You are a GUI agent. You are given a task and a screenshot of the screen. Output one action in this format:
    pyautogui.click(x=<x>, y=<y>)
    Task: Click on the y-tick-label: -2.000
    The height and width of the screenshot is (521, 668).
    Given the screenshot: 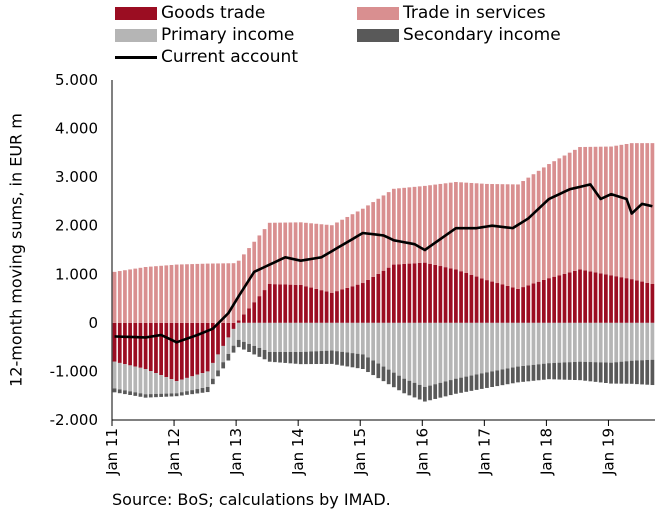 What is the action you would take?
    pyautogui.click(x=74, y=420)
    